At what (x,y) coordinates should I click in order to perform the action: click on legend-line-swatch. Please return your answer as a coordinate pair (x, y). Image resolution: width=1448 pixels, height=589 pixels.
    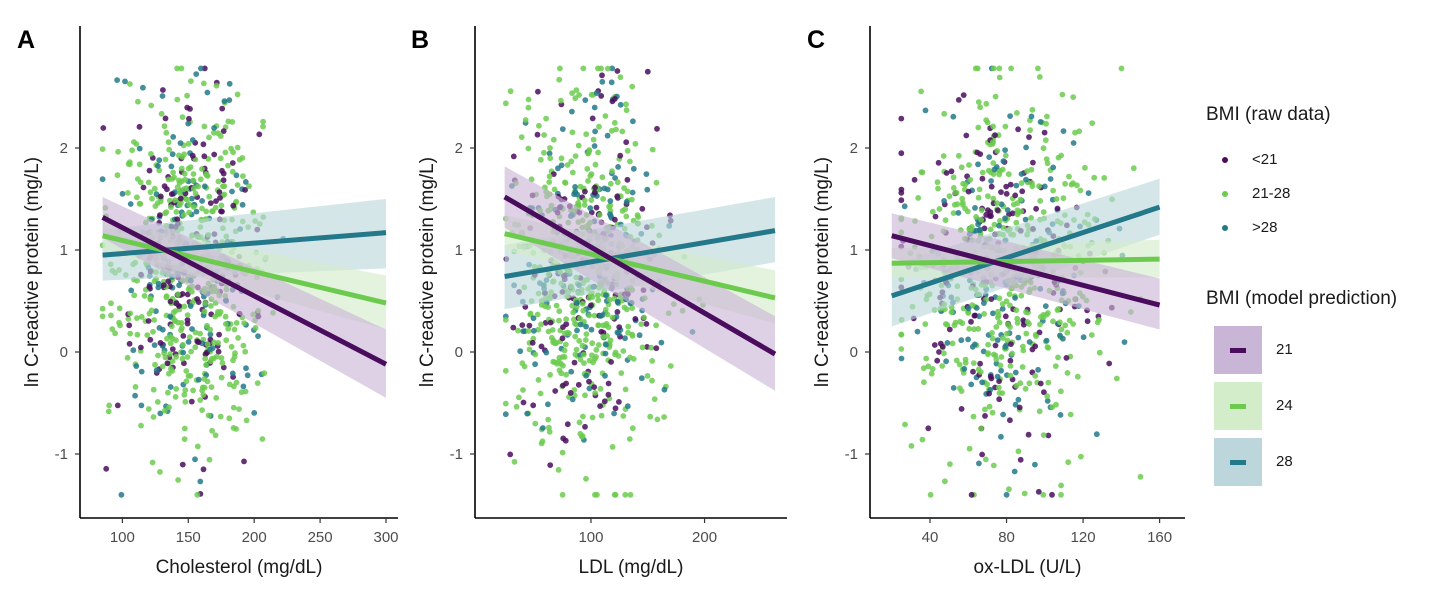
    Looking at the image, I should click on (1238, 350).